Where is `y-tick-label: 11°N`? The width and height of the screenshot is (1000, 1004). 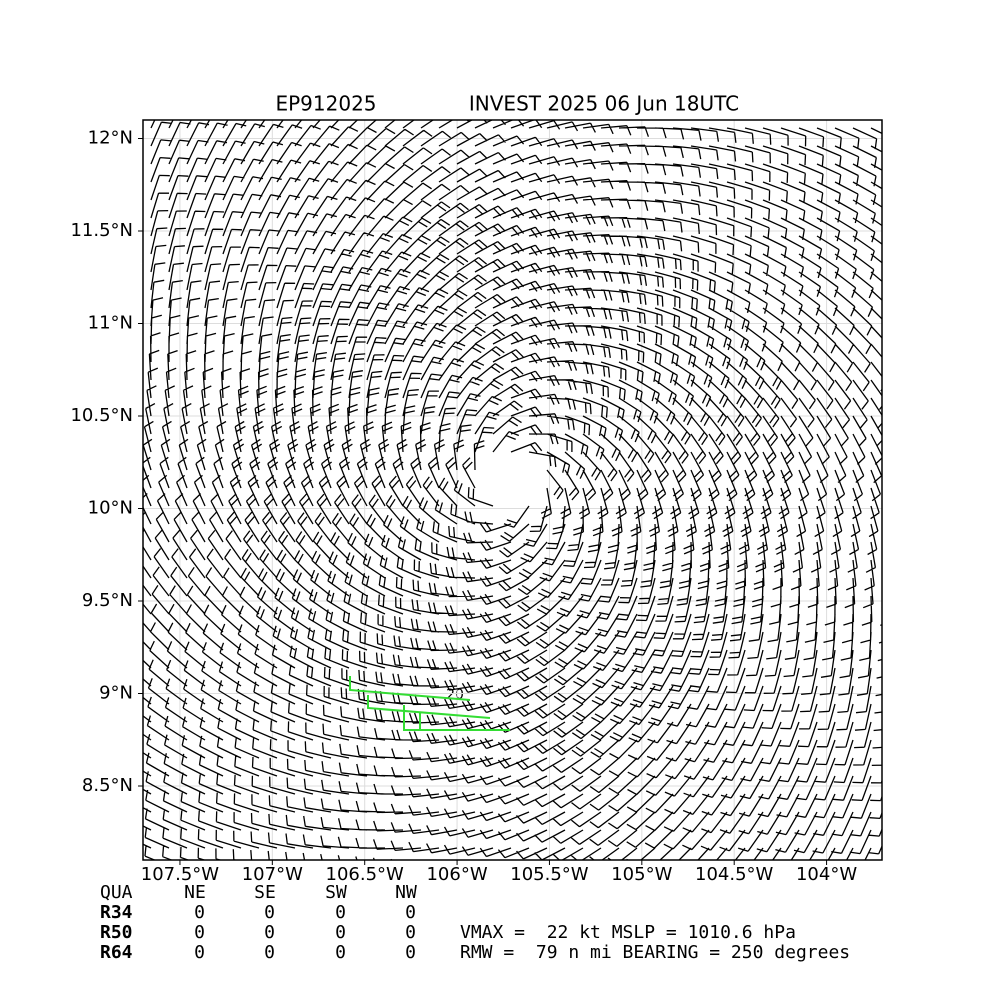
y-tick-label: 11°N is located at coordinates (110, 323).